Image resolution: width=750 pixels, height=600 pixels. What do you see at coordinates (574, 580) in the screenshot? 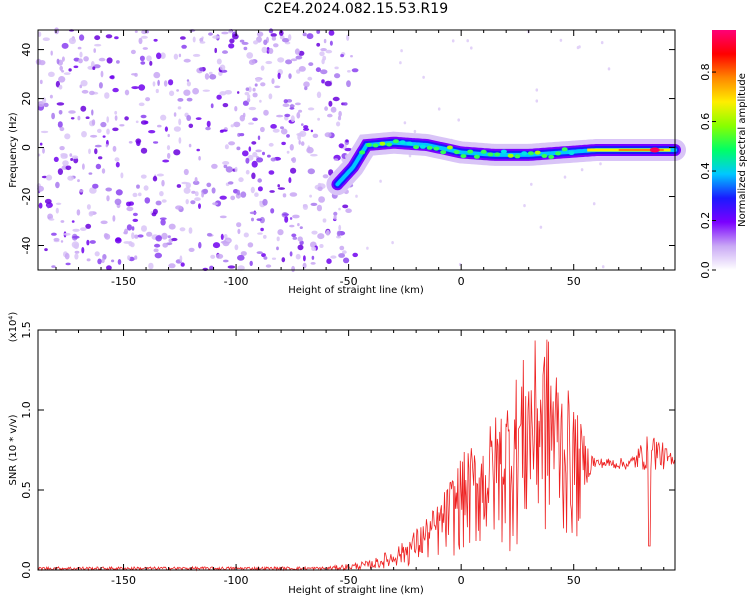
I see `snr-x-tick-label: 50` at bounding box center [574, 580].